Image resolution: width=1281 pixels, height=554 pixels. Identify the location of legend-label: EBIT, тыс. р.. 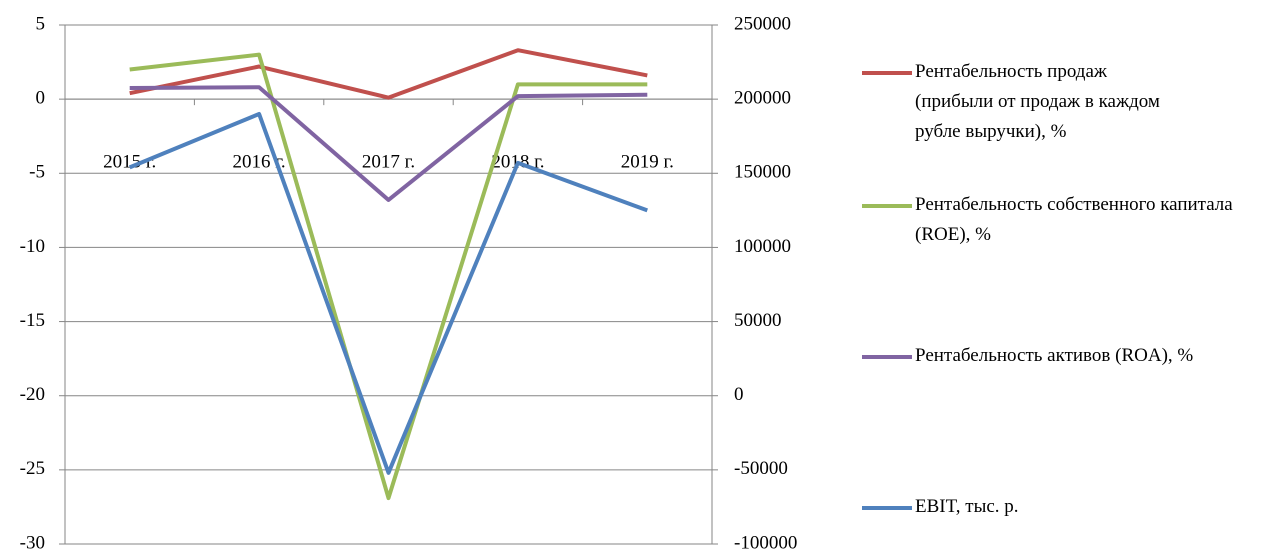
(967, 506).